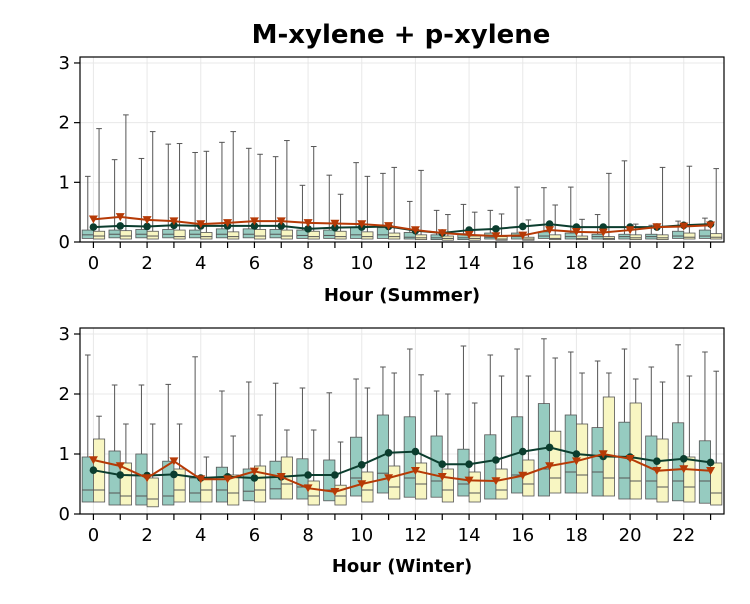  Describe the element at coordinates (469, 263) in the screenshot. I see `x-tick-label: 14` at that location.